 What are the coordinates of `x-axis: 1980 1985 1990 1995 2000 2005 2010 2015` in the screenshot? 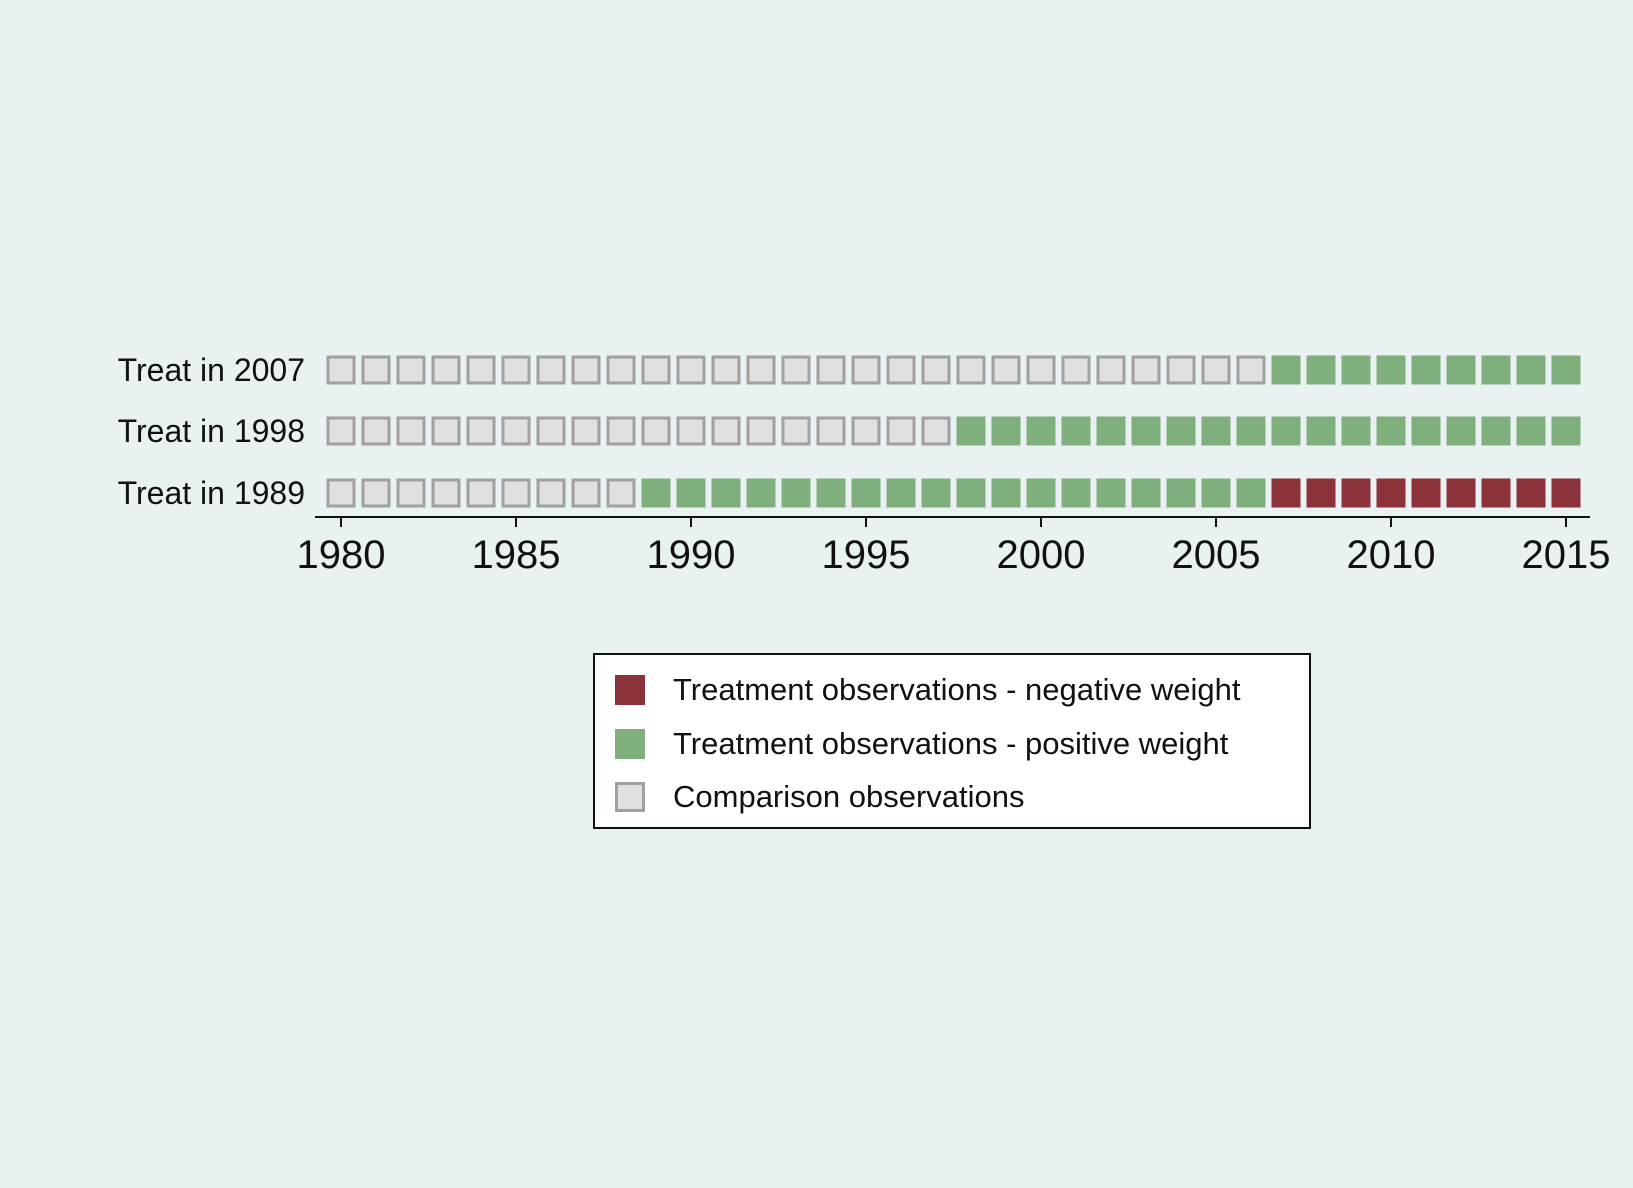 It's located at (954, 546).